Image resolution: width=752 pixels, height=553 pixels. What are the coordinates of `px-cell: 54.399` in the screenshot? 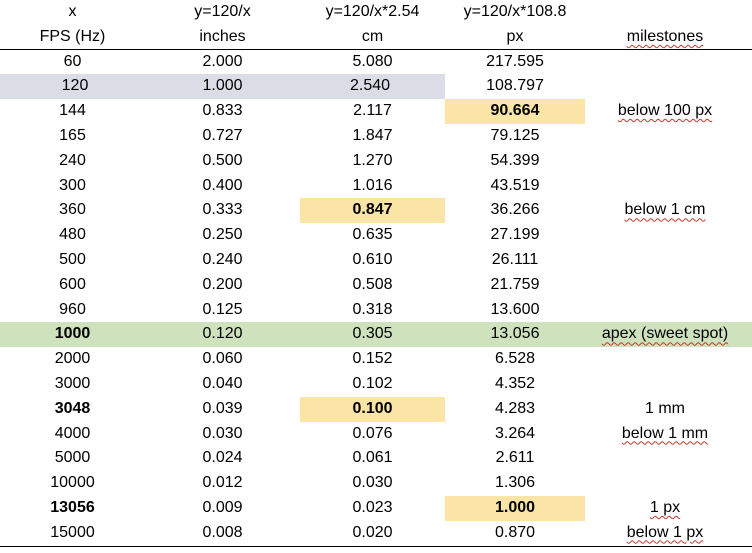 It's located at (515, 160).